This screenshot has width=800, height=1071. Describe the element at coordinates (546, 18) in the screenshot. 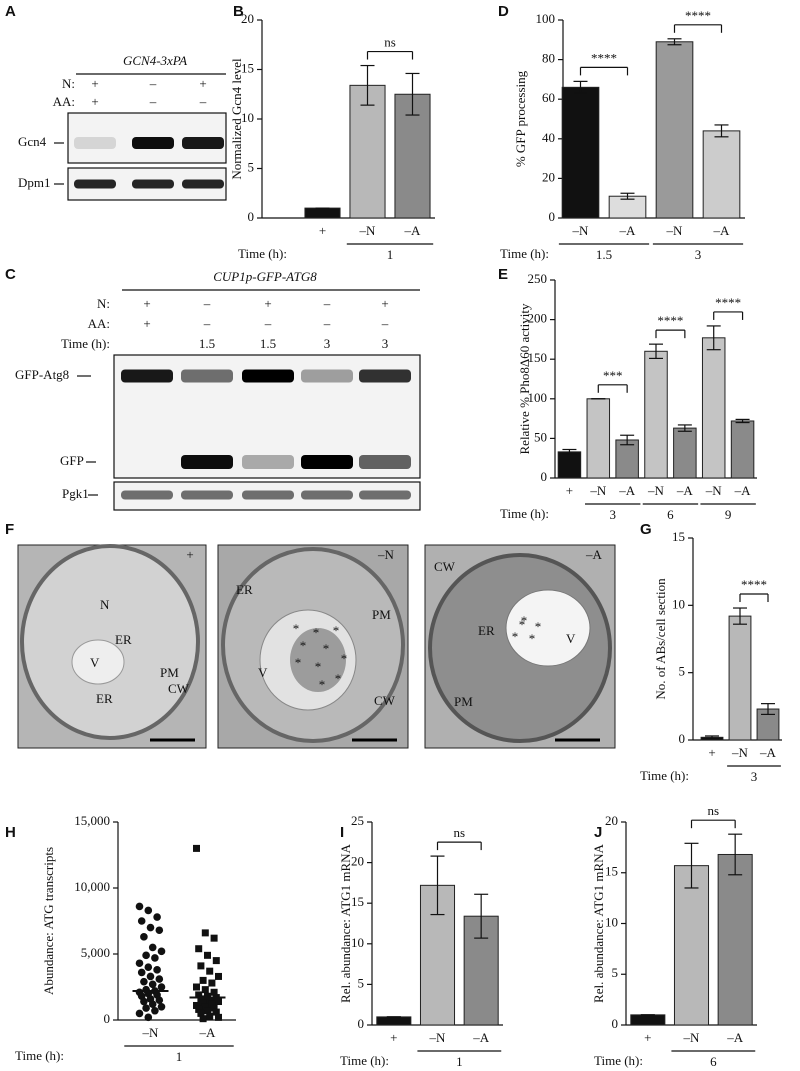

I see `y-tick-label: 100` at that location.